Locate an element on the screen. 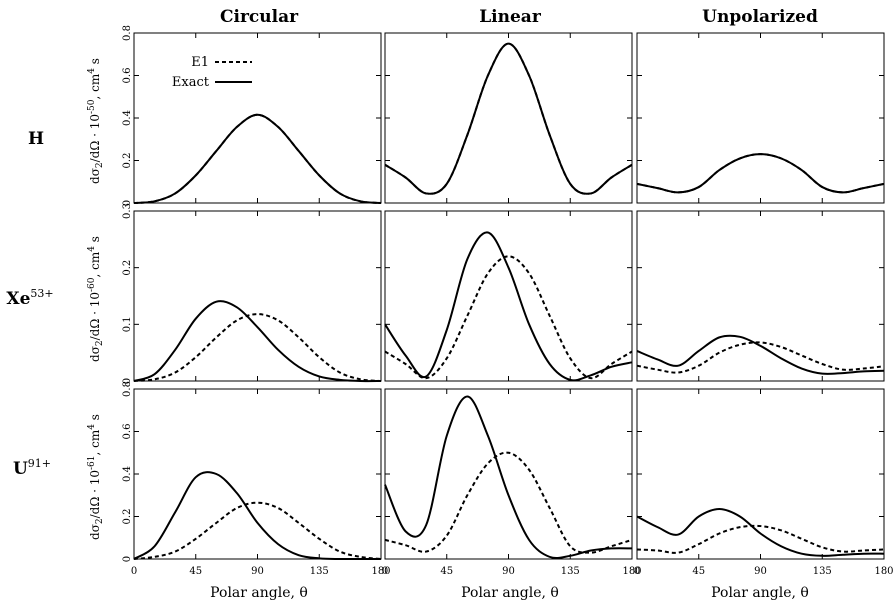  panel-u-linear: 04590135180 is located at coordinates (512, 483).